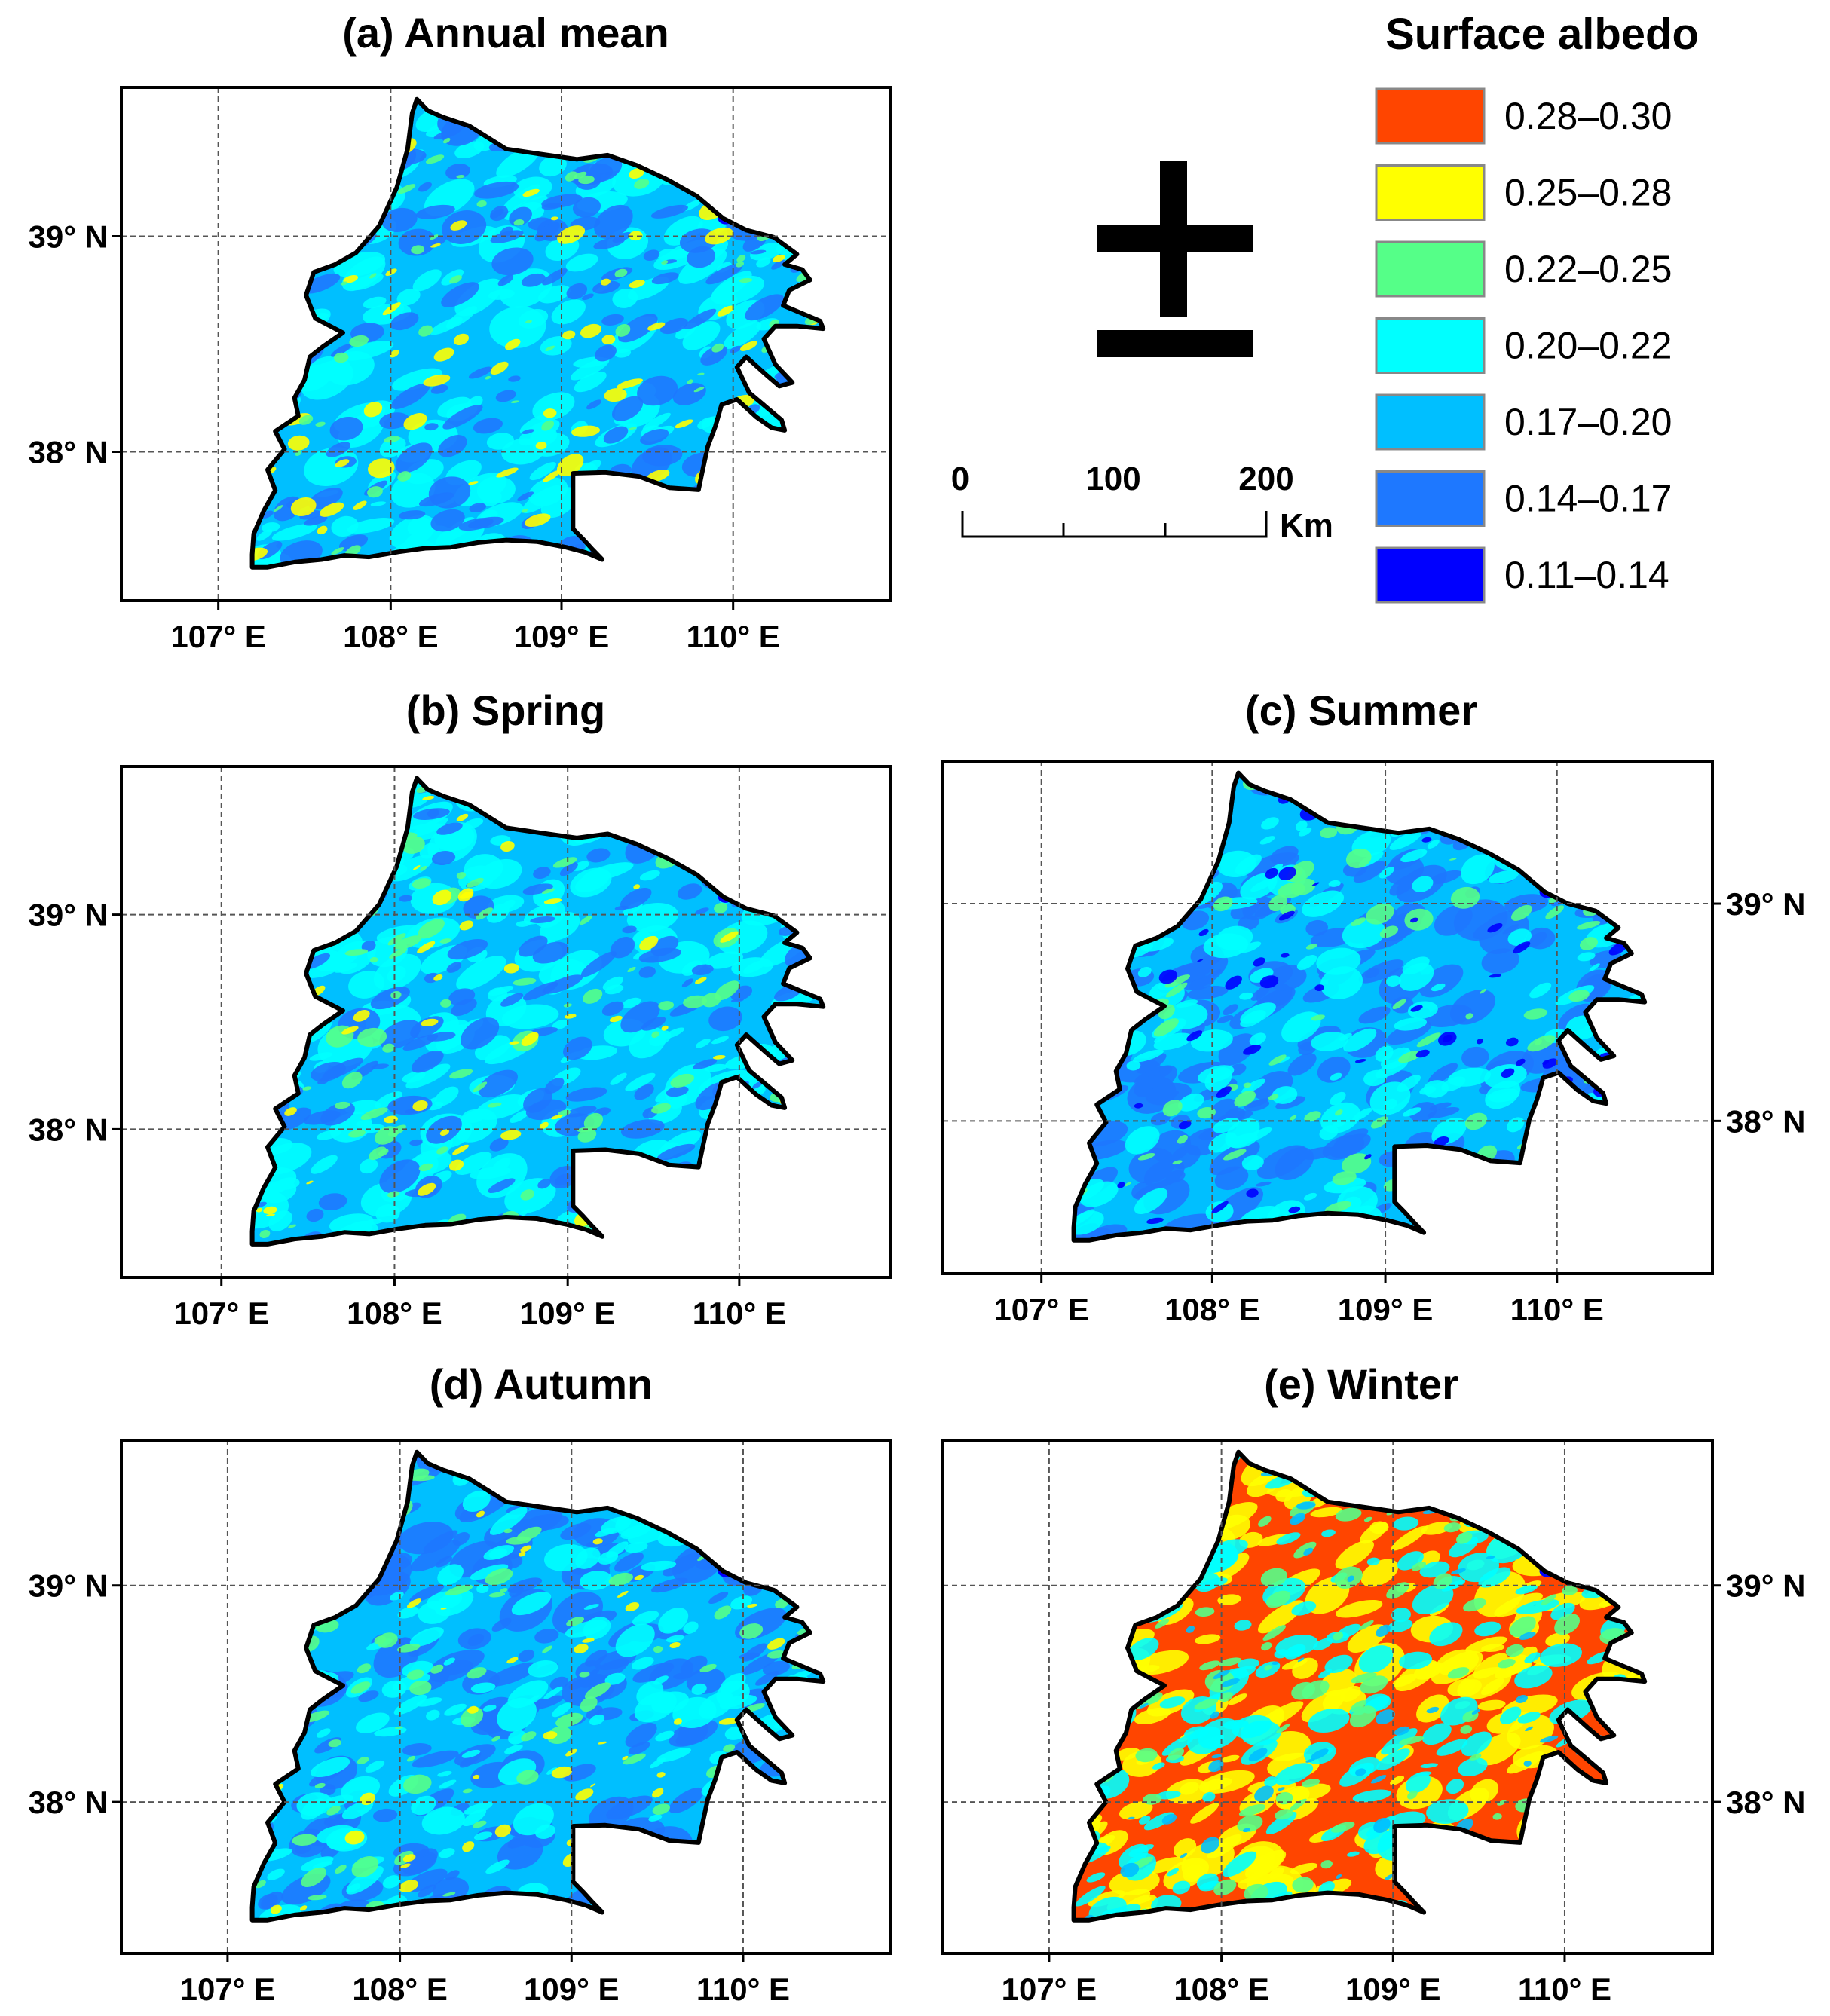 Image resolution: width=1830 pixels, height=2016 pixels. I want to click on panel-title: (e) Winter, so click(1361, 1384).